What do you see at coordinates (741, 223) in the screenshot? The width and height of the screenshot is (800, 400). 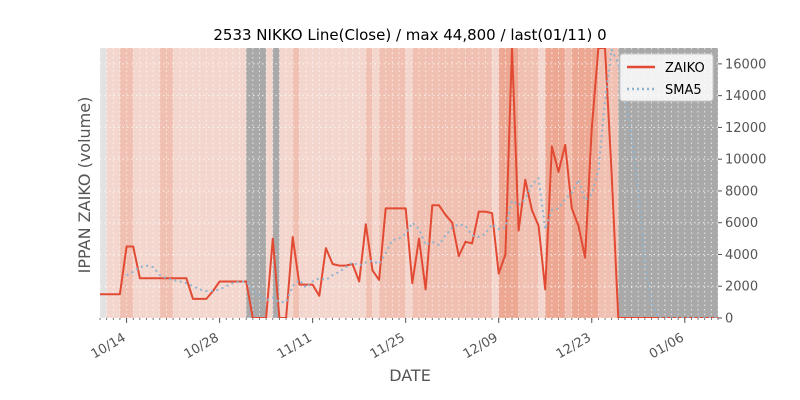 I see `y-tick-label: 6000` at bounding box center [741, 223].